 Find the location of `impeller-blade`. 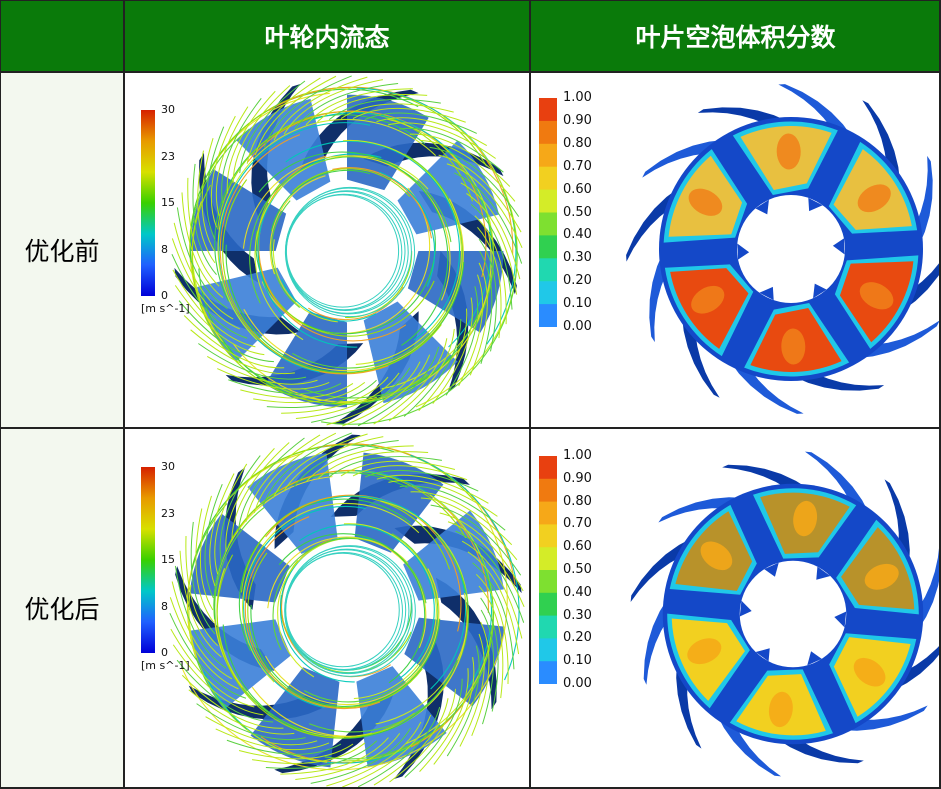

impeller-blade is located at coordinates (458, 559).